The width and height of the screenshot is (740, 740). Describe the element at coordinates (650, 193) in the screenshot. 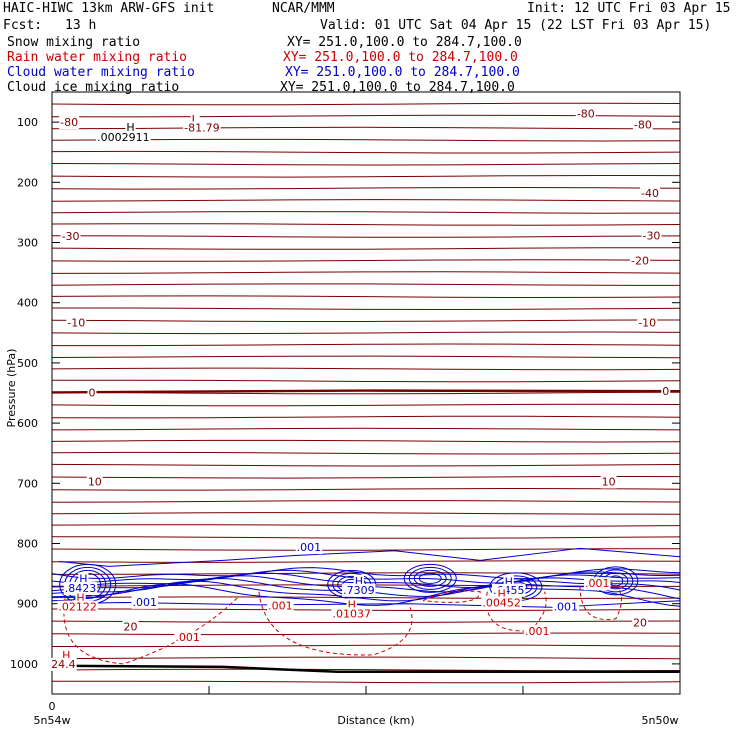

I see `isotherm-label: -40` at that location.